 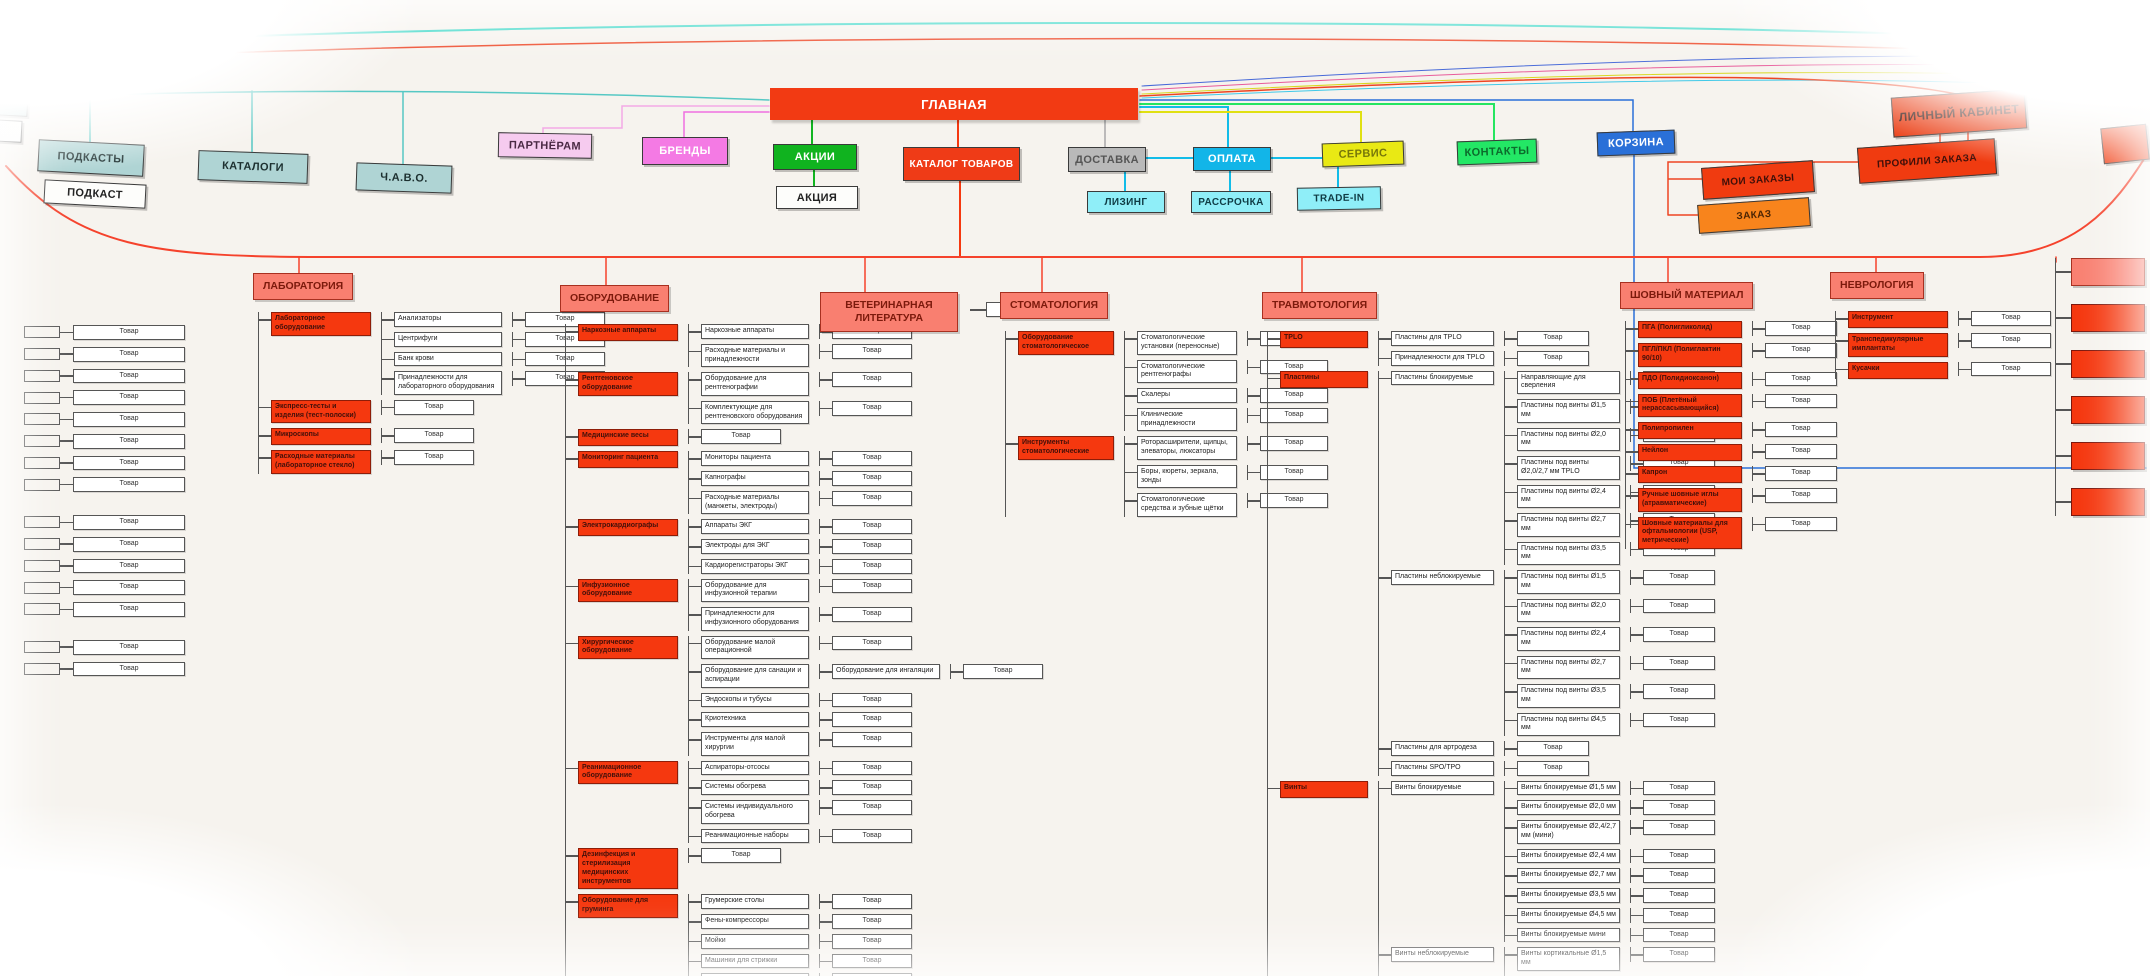 I want to click on subcategory-box: Пластины под винты Ø2,0 мм, so click(x=1568, y=610).